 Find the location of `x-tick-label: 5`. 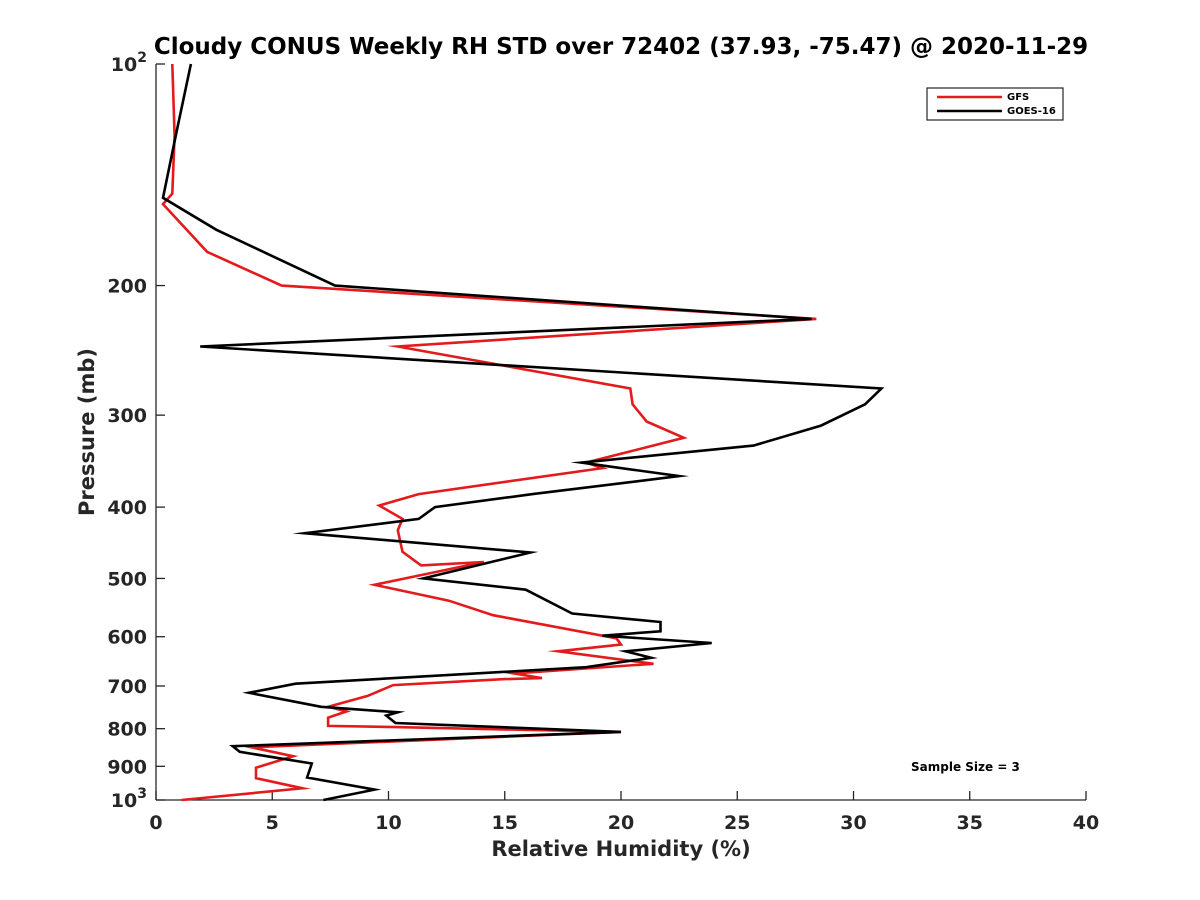

x-tick-label: 5 is located at coordinates (272, 823).